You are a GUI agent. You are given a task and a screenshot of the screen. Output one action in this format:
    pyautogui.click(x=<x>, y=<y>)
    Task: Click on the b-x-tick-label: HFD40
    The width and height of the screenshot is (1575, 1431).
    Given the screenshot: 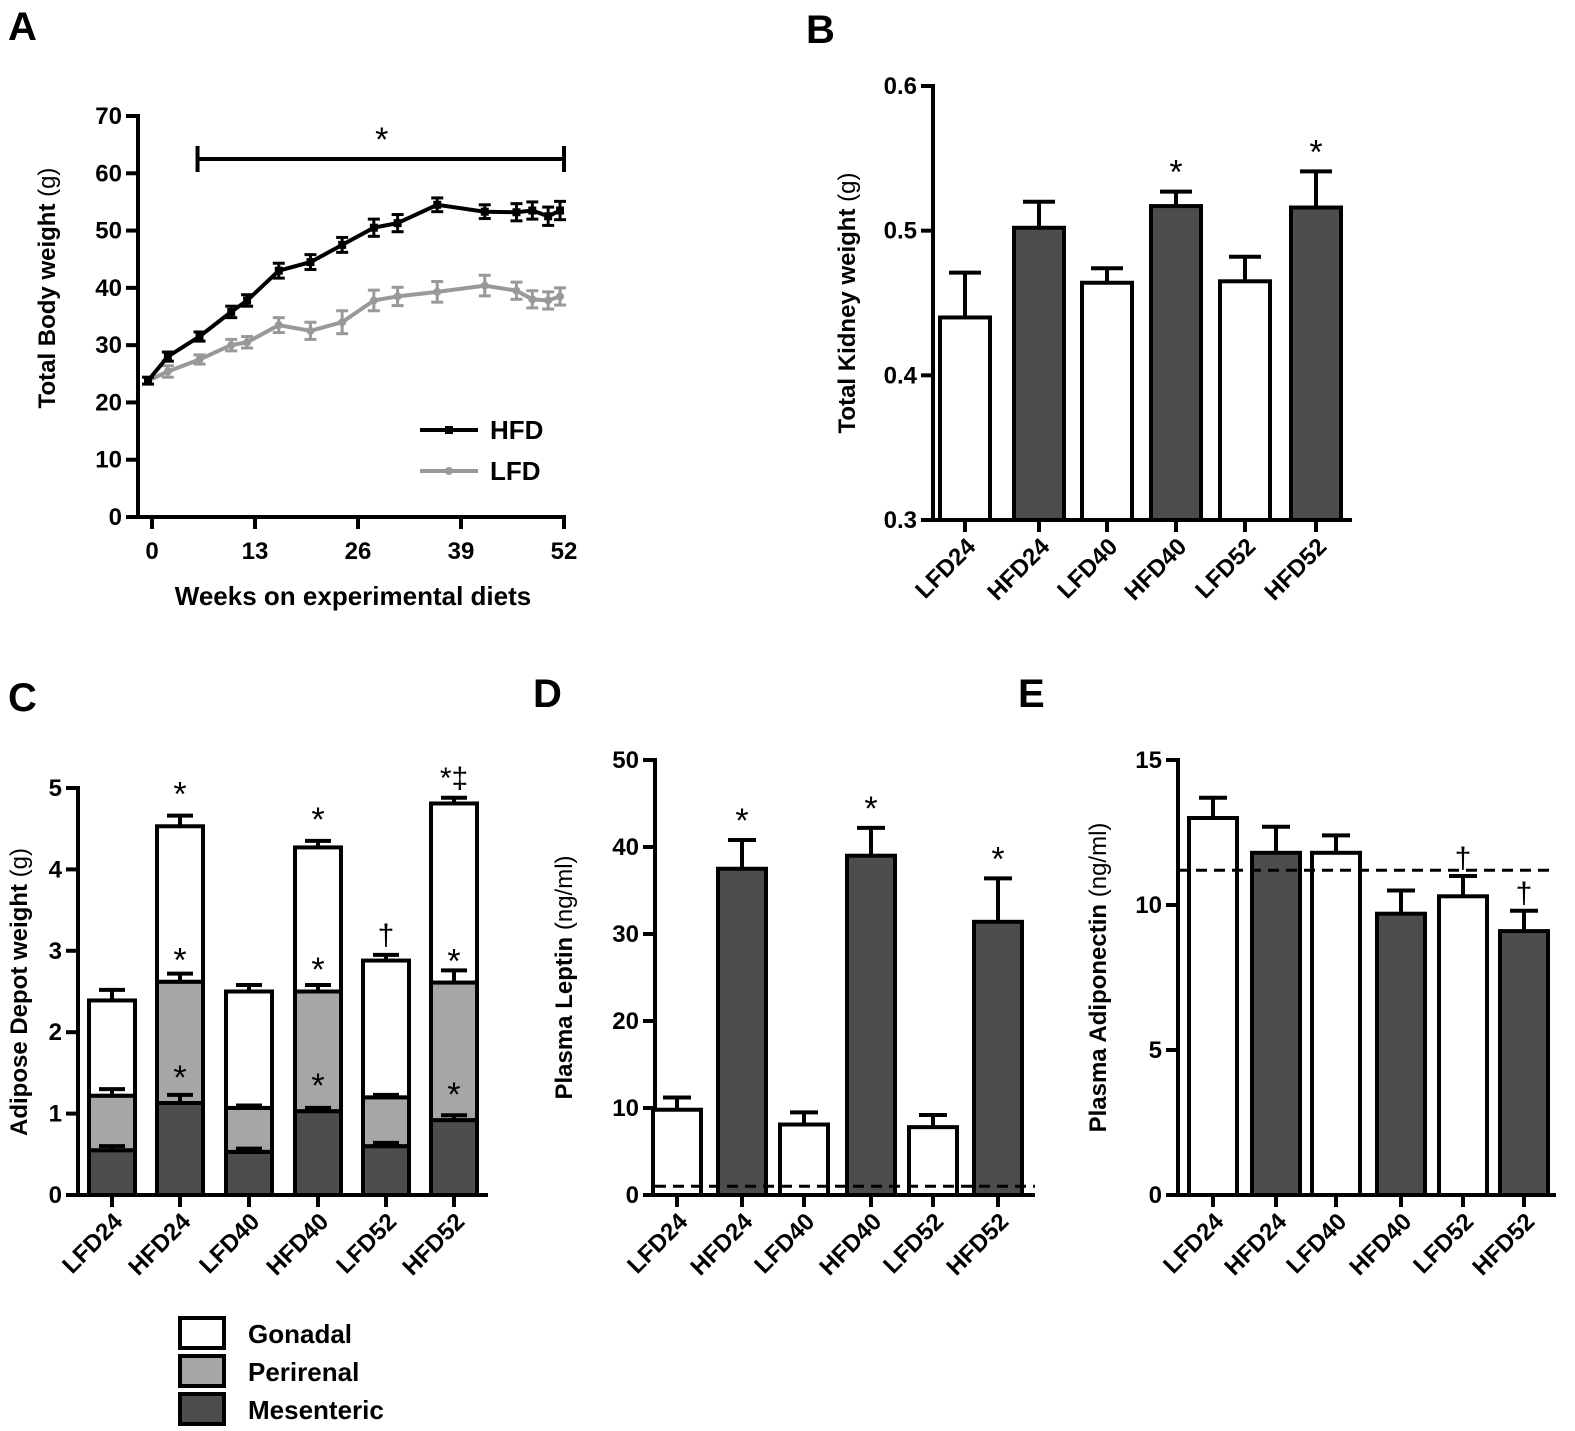 What is the action you would take?
    pyautogui.click(x=1155, y=569)
    